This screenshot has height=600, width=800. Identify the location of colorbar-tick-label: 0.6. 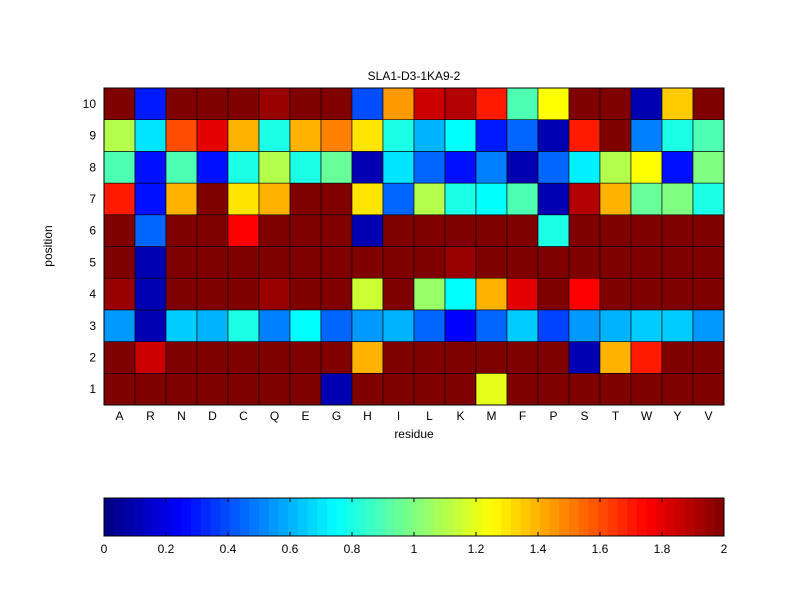
(290, 549).